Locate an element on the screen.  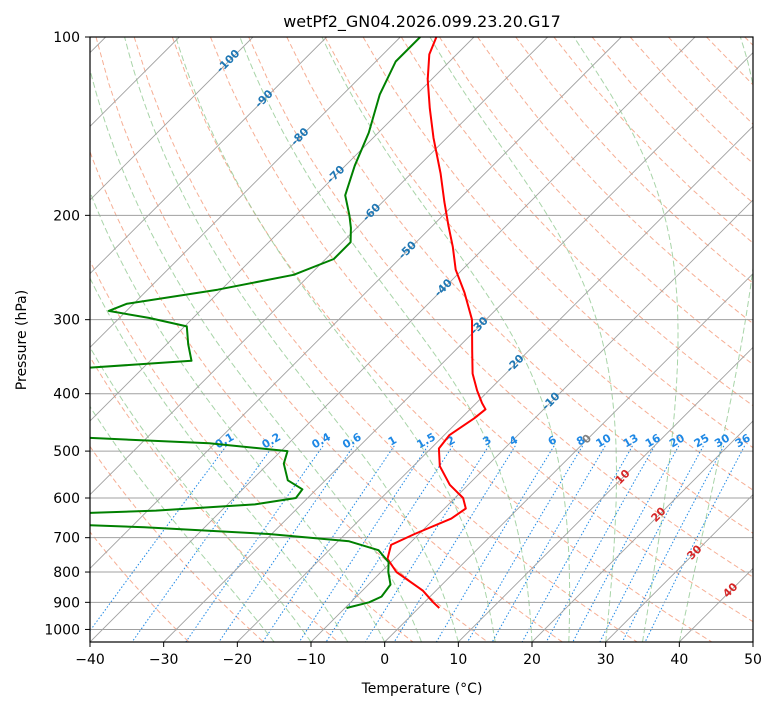
isotherm-label: -60 is located at coordinates (371, 212).